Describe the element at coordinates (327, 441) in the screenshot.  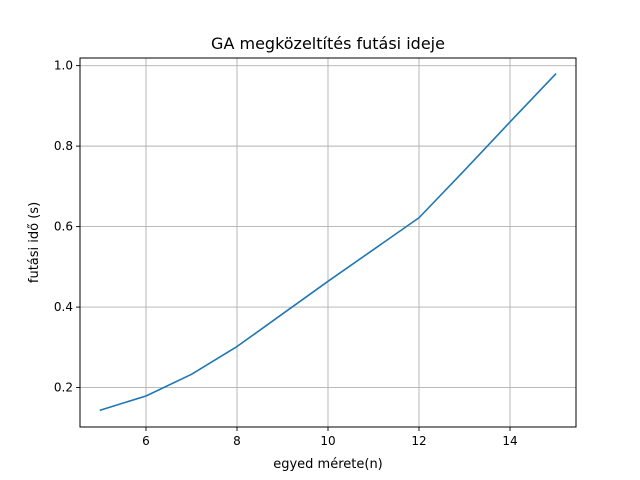
I see `x-tick-label: 10` at that location.